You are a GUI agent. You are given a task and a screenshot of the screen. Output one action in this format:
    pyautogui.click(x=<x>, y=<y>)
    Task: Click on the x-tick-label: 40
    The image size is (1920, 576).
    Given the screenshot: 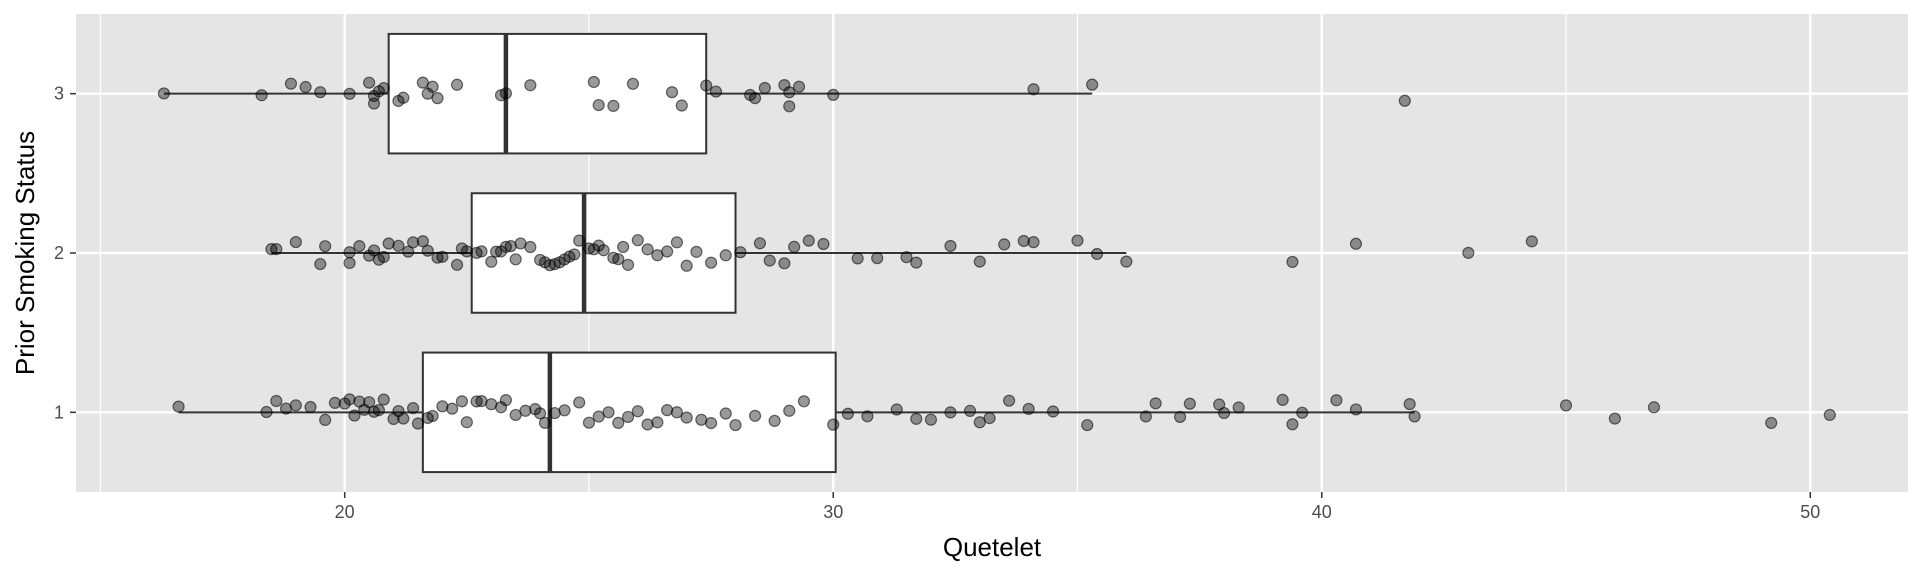 What is the action you would take?
    pyautogui.click(x=1322, y=512)
    